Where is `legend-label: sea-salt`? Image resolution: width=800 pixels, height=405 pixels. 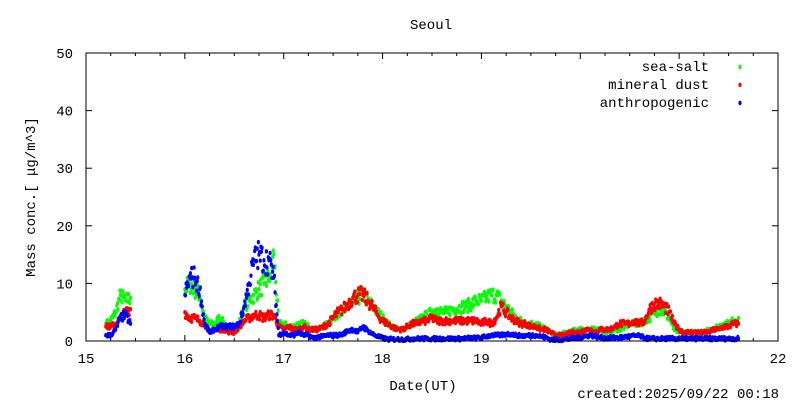
legend-label: sea-salt is located at coordinates (675, 68).